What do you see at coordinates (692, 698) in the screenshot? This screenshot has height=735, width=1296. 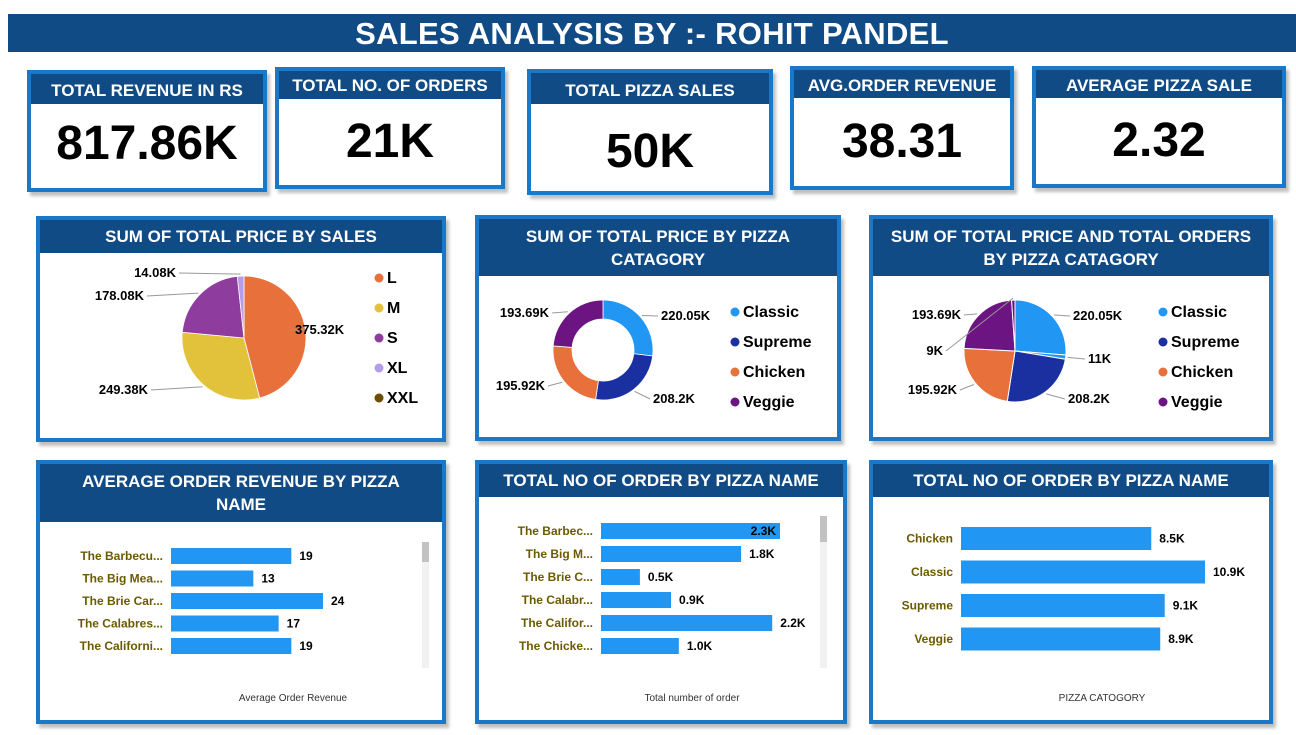 I see `x-axis-label: Total number of order` at bounding box center [692, 698].